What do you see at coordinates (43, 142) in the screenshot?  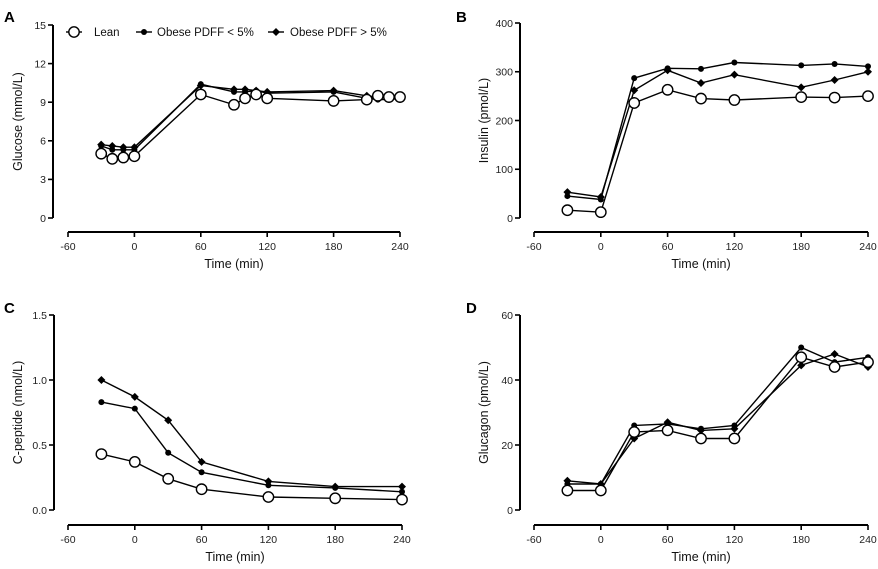 I see `y-tick-label: 6` at bounding box center [43, 142].